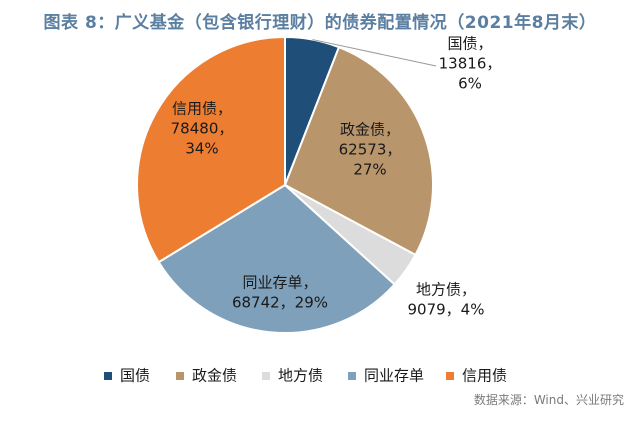 Image resolution: width=640 pixels, height=422 pixels. Describe the element at coordinates (108, 376) in the screenshot. I see `legend-swatch-guozhai` at that location.